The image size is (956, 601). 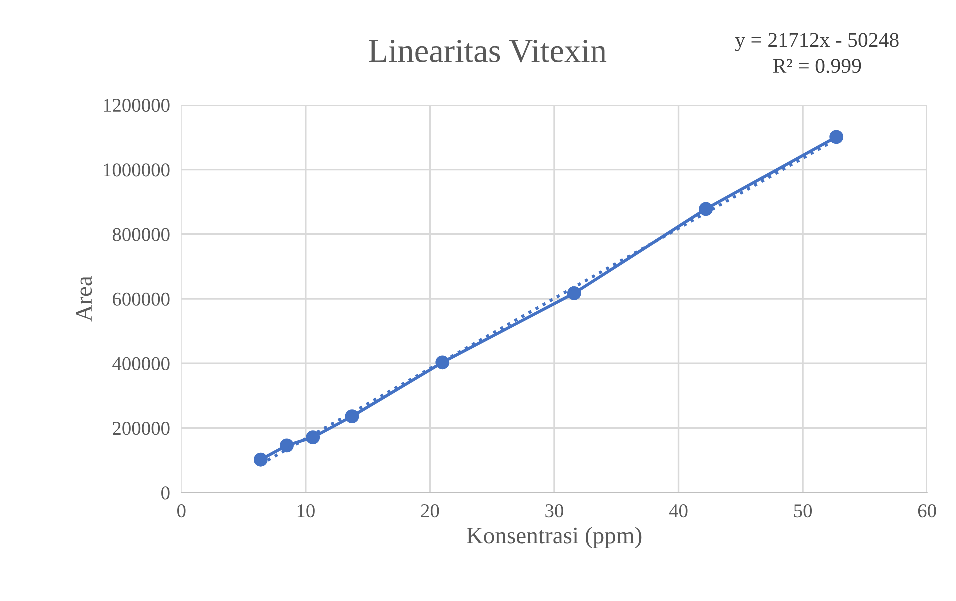 I want to click on y-tick-label: 600000, so click(x=141, y=299).